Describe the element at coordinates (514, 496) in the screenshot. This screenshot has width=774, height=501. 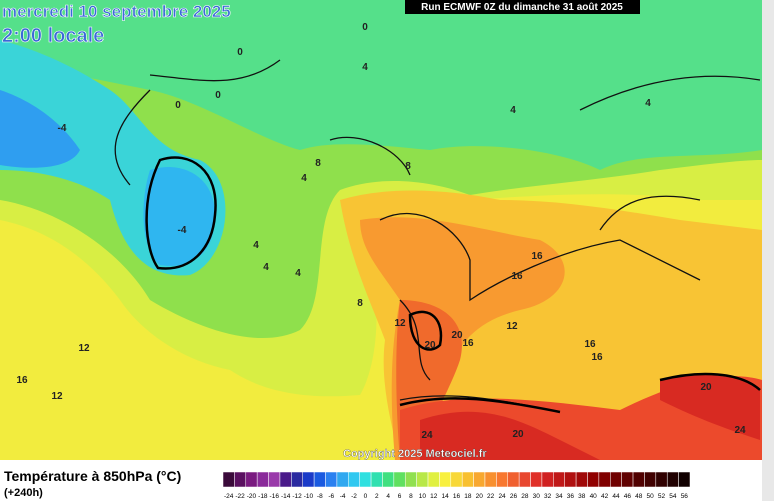
I see `legend-tick-label: 26` at that location.